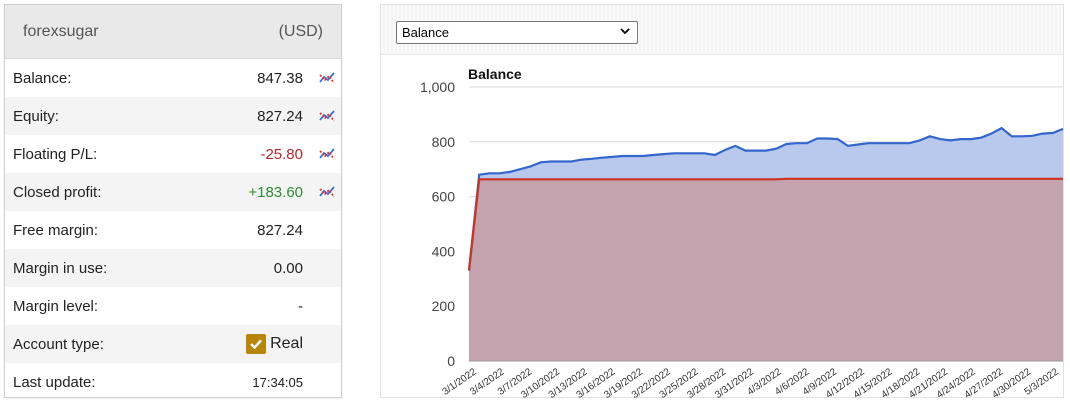  Describe the element at coordinates (54, 382) in the screenshot. I see `stat-label: Last update:` at that location.